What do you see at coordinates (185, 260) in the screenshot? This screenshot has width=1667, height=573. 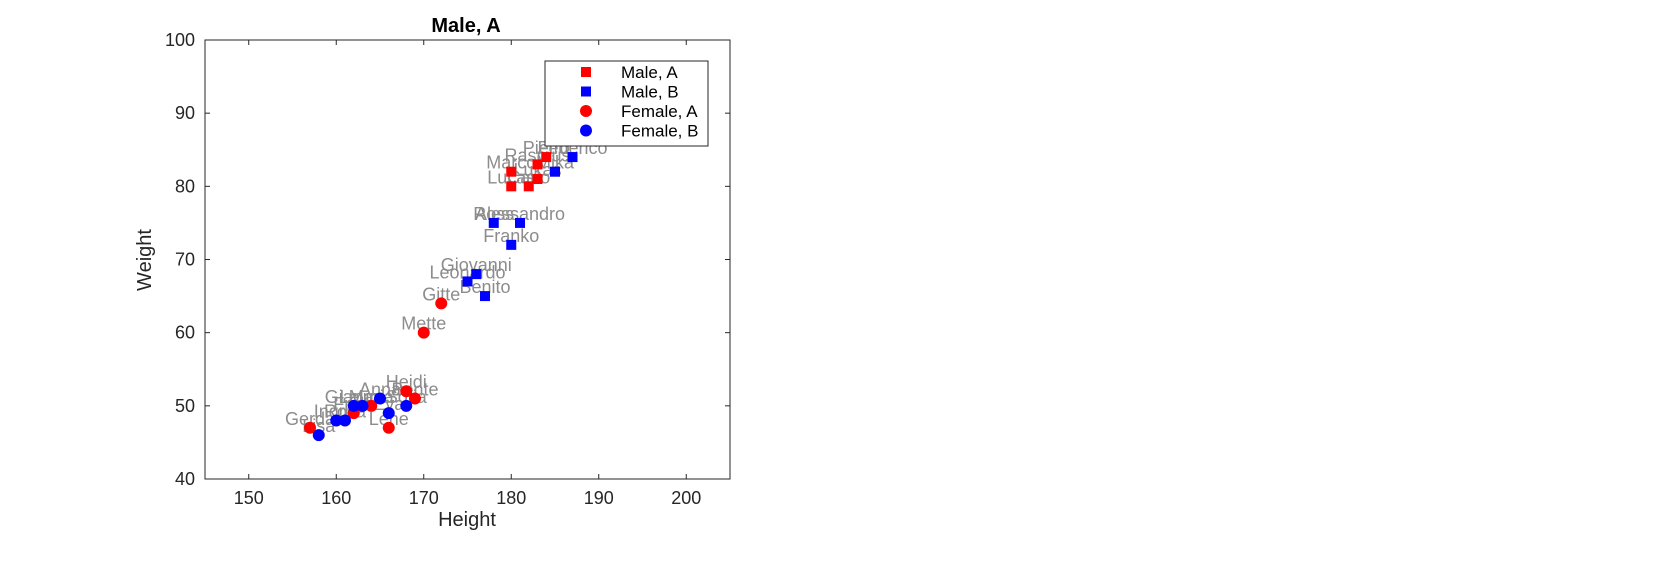 I see `y-tick-label: 70` at bounding box center [185, 260].